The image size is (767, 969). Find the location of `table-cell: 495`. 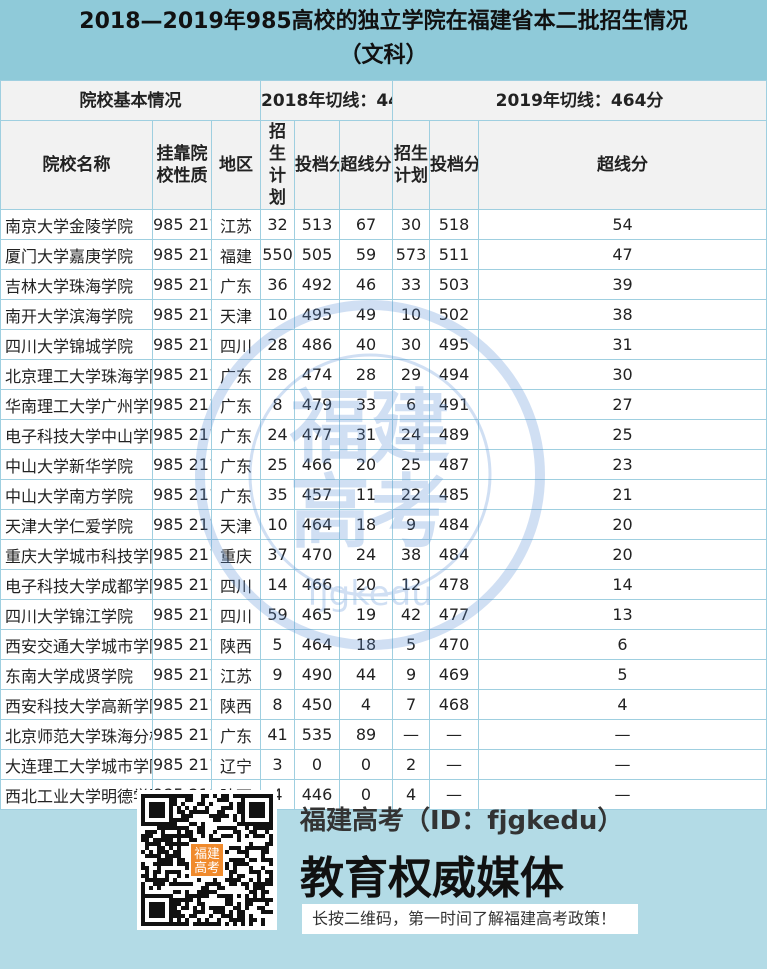

table-cell: 495 is located at coordinates (454, 344).